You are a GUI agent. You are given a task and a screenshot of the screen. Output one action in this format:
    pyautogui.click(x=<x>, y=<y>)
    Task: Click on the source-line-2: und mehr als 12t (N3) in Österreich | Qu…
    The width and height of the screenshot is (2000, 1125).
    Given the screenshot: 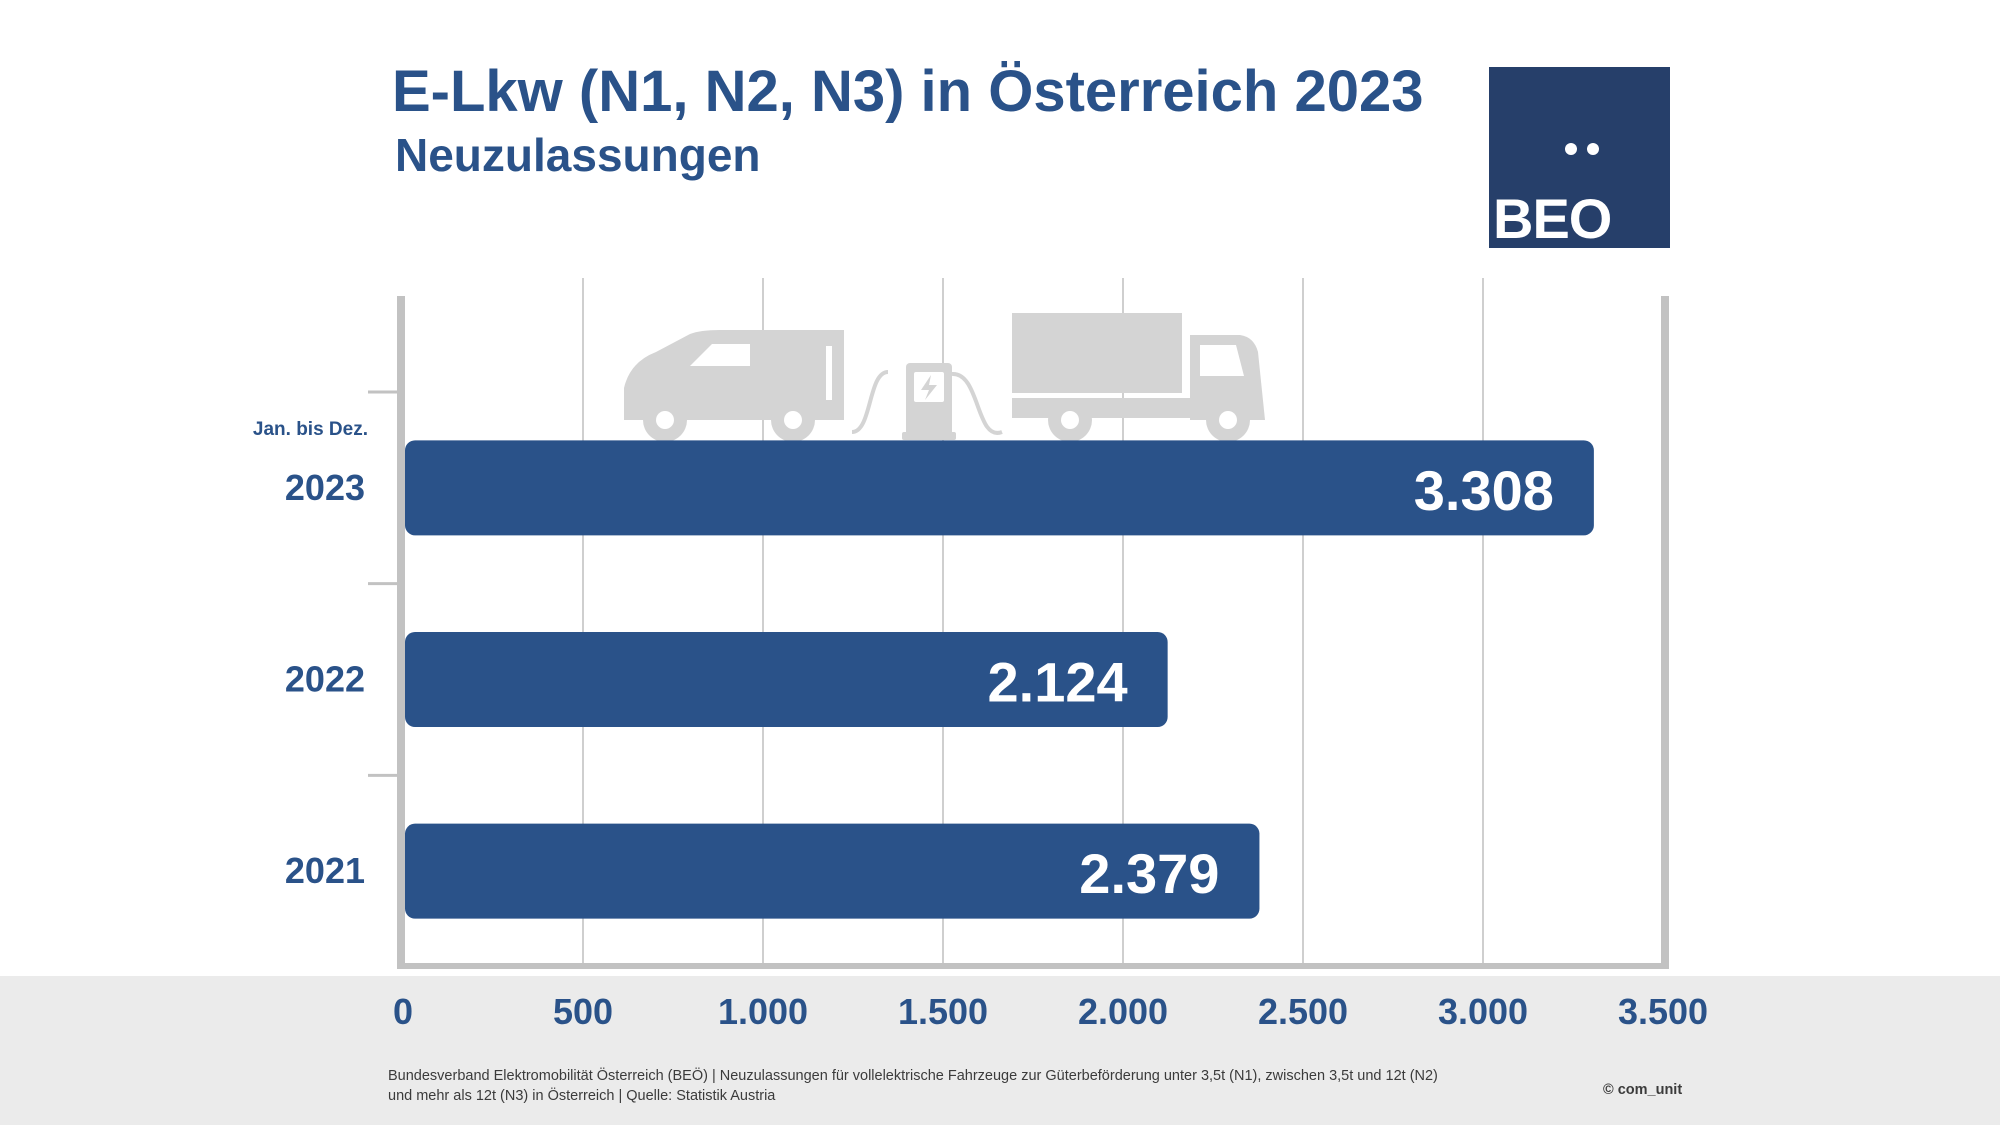 What is the action you would take?
    pyautogui.click(x=582, y=1096)
    